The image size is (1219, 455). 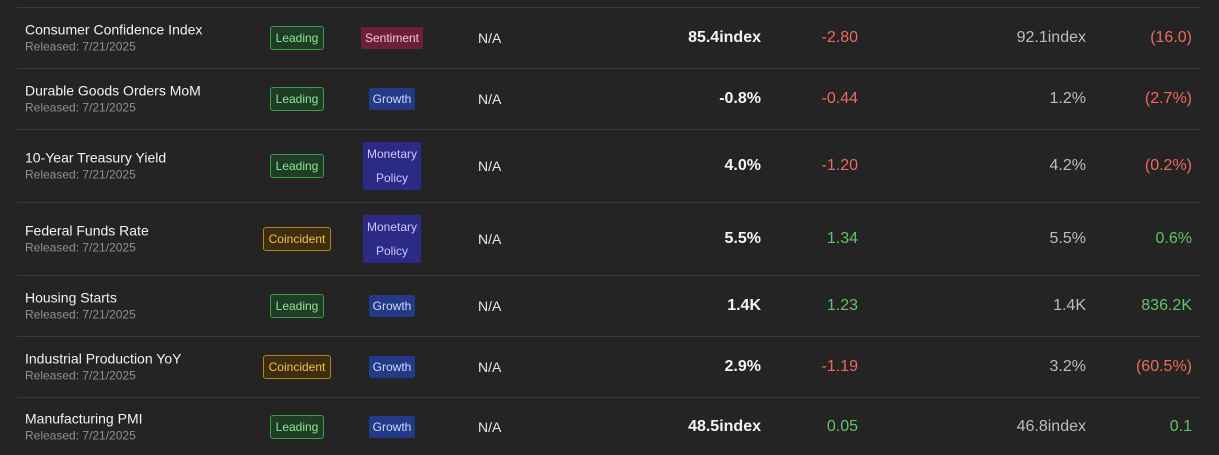 I want to click on indicator-name-cell: Federal Funds Rate Released: 7/21/2025, so click(x=87, y=239).